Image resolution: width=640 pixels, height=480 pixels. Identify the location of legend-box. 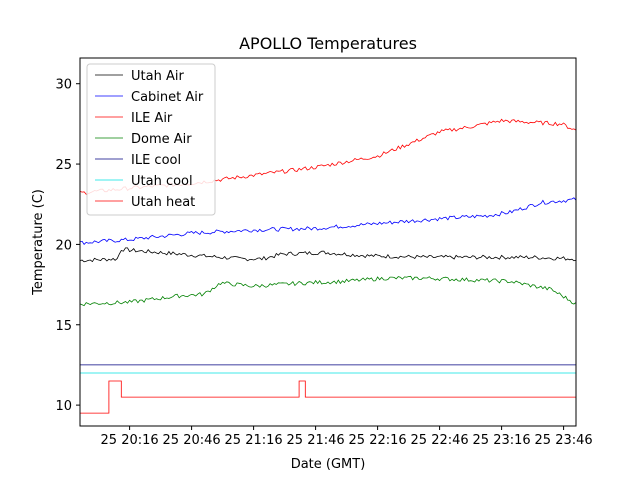
(151, 139).